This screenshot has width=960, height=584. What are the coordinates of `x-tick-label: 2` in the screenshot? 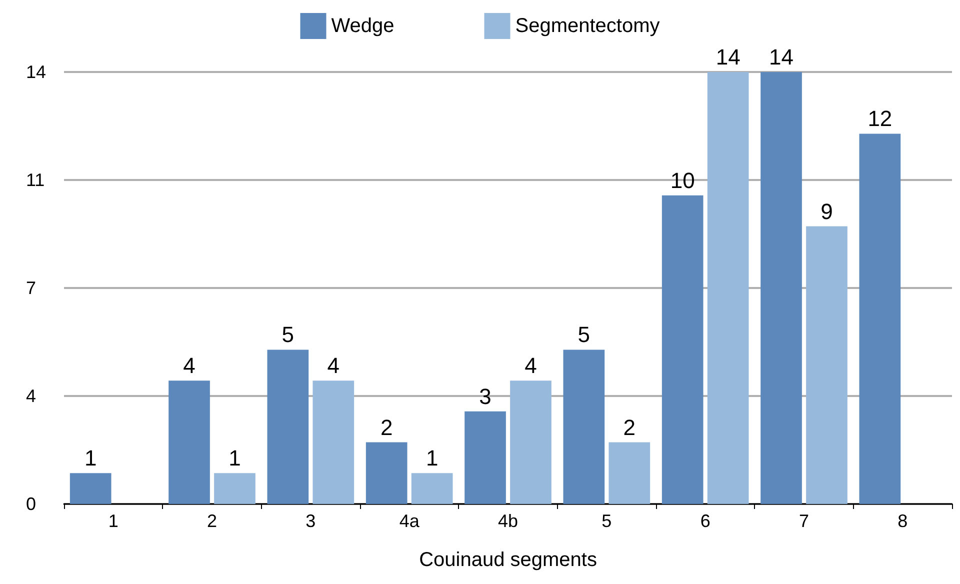 It's located at (212, 521).